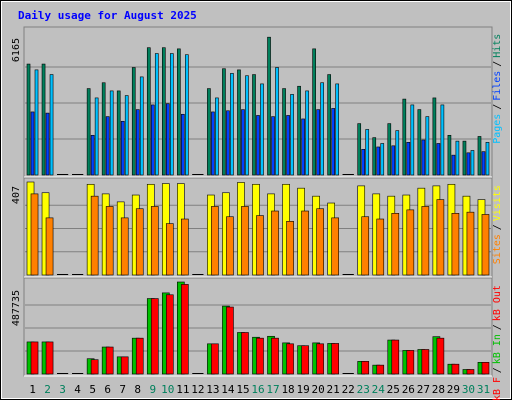 This screenshot has height=404, width=512. What do you see at coordinates (212, 389) in the screenshot?
I see `x-tick-label-day-13: 13` at bounding box center [212, 389].